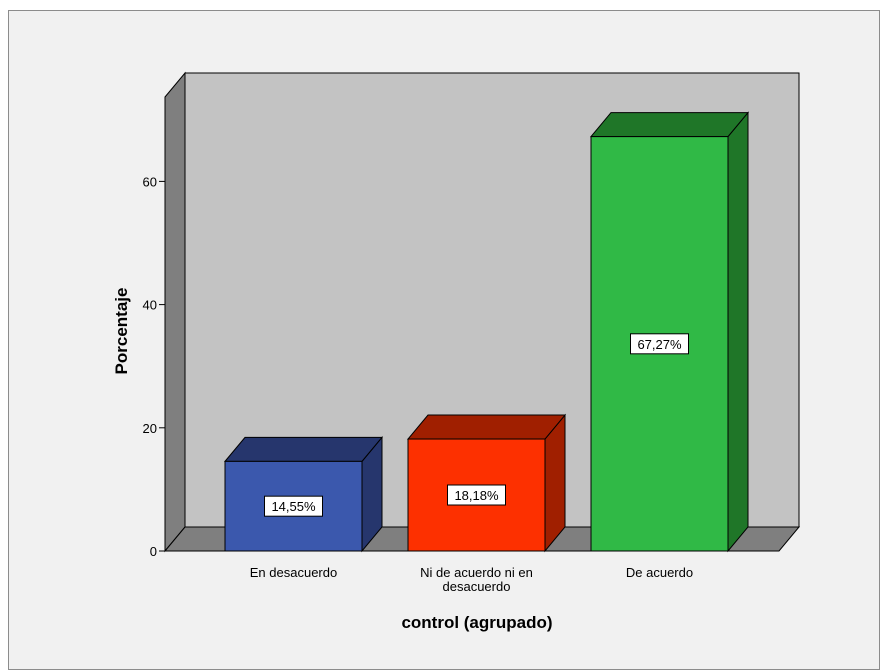 This screenshot has width=883, height=672. Describe the element at coordinates (738, 332) in the screenshot. I see `bar-side` at that location.